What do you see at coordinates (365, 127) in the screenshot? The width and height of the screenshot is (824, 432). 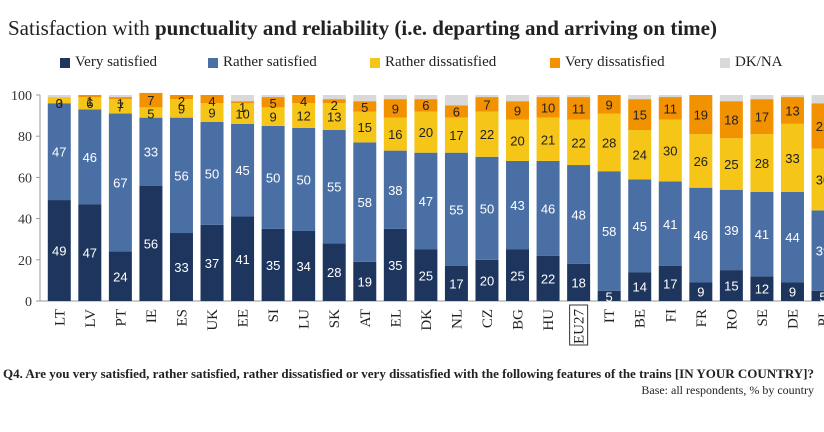 I see `data-label: 15` at bounding box center [365, 127].